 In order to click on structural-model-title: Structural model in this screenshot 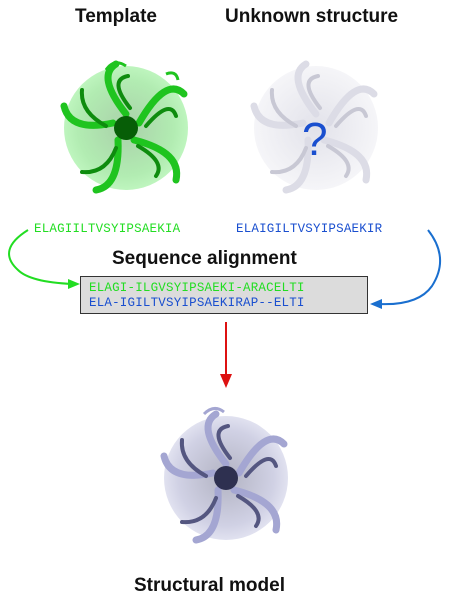, I will do `click(209, 585)`.